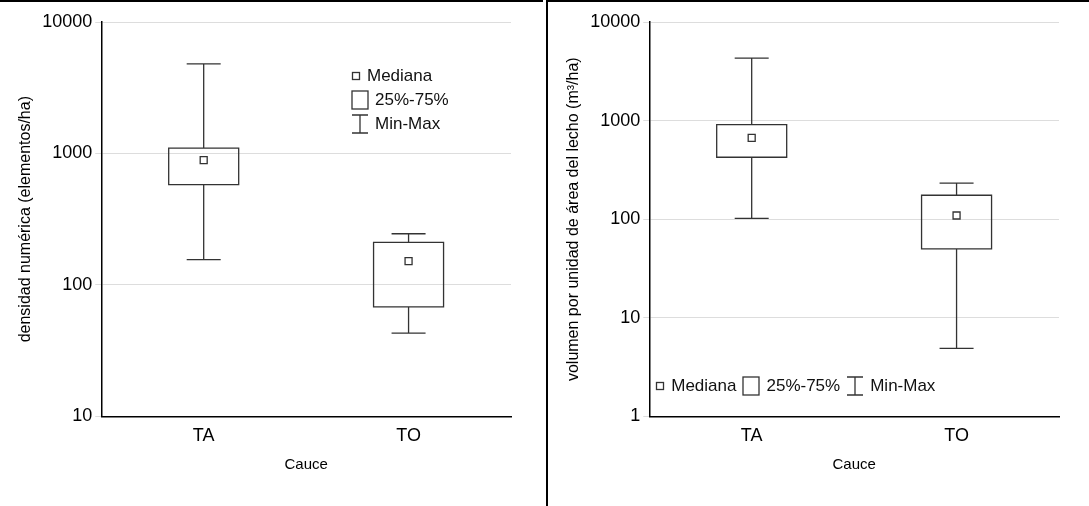 The width and height of the screenshot is (1089, 506). I want to click on y-tick-label: 1, so click(635, 415).